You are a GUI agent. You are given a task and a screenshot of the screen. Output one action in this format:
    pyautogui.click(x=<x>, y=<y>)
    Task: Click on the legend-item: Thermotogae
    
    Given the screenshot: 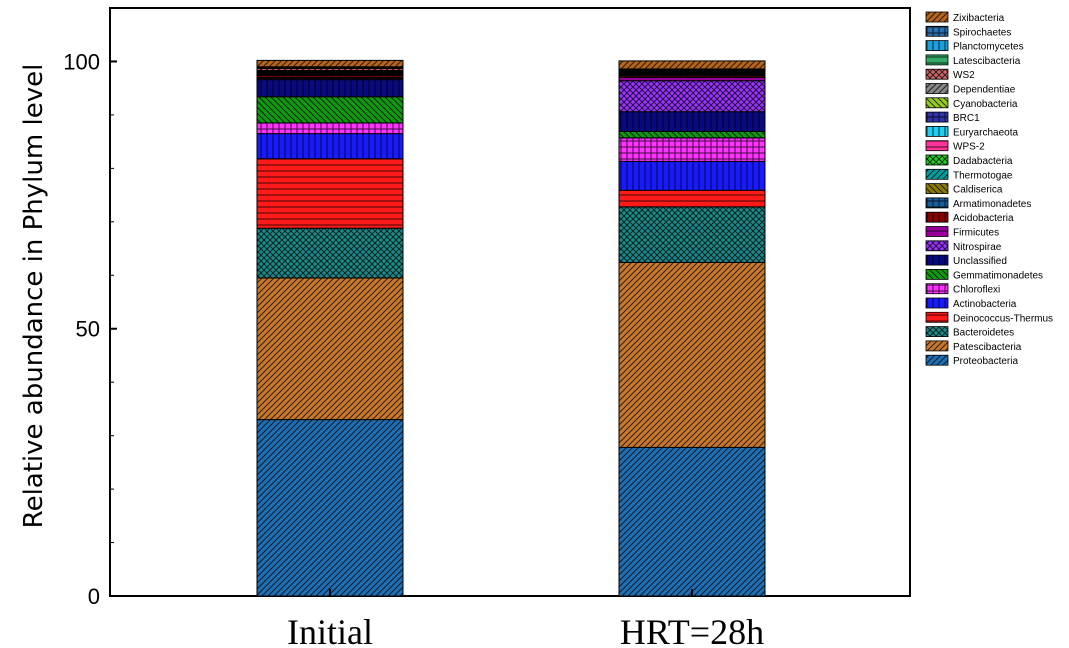 What is the action you would take?
    pyautogui.click(x=969, y=174)
    